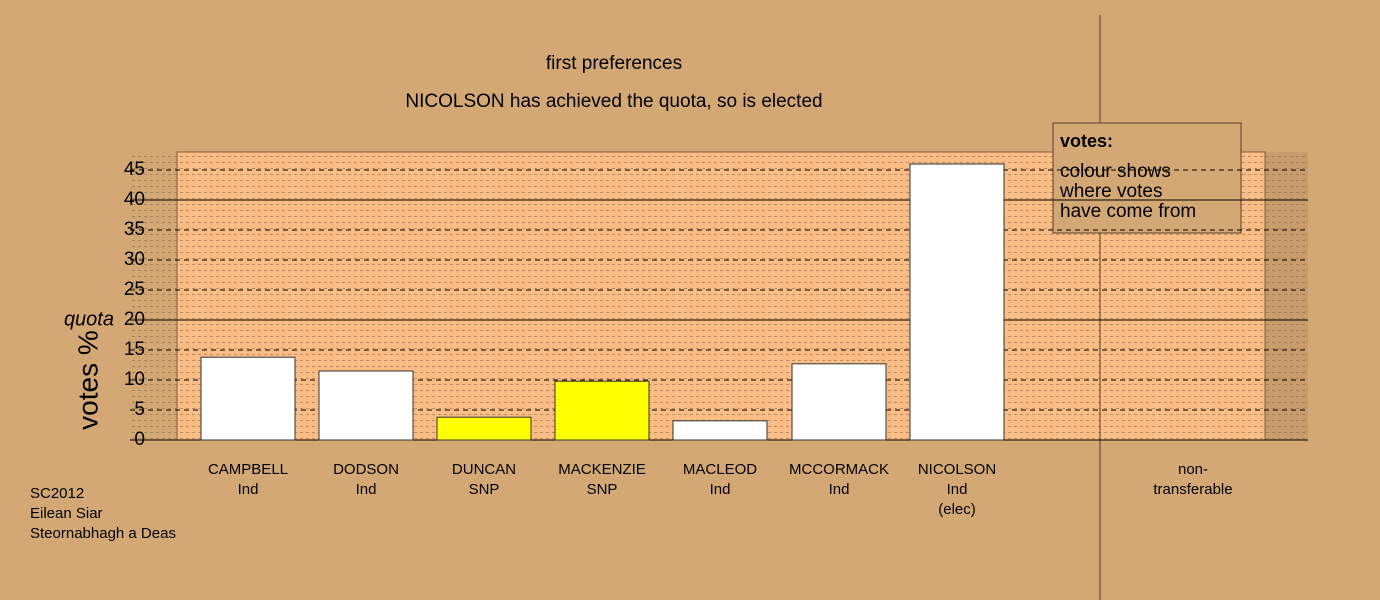  I want to click on x-tick-label: MCCORMACK, so click(839, 469).